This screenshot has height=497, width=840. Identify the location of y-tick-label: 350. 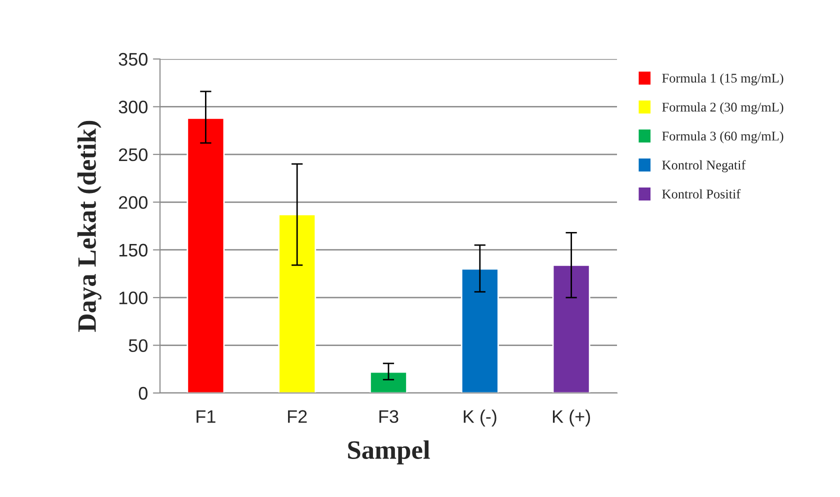
(133, 59).